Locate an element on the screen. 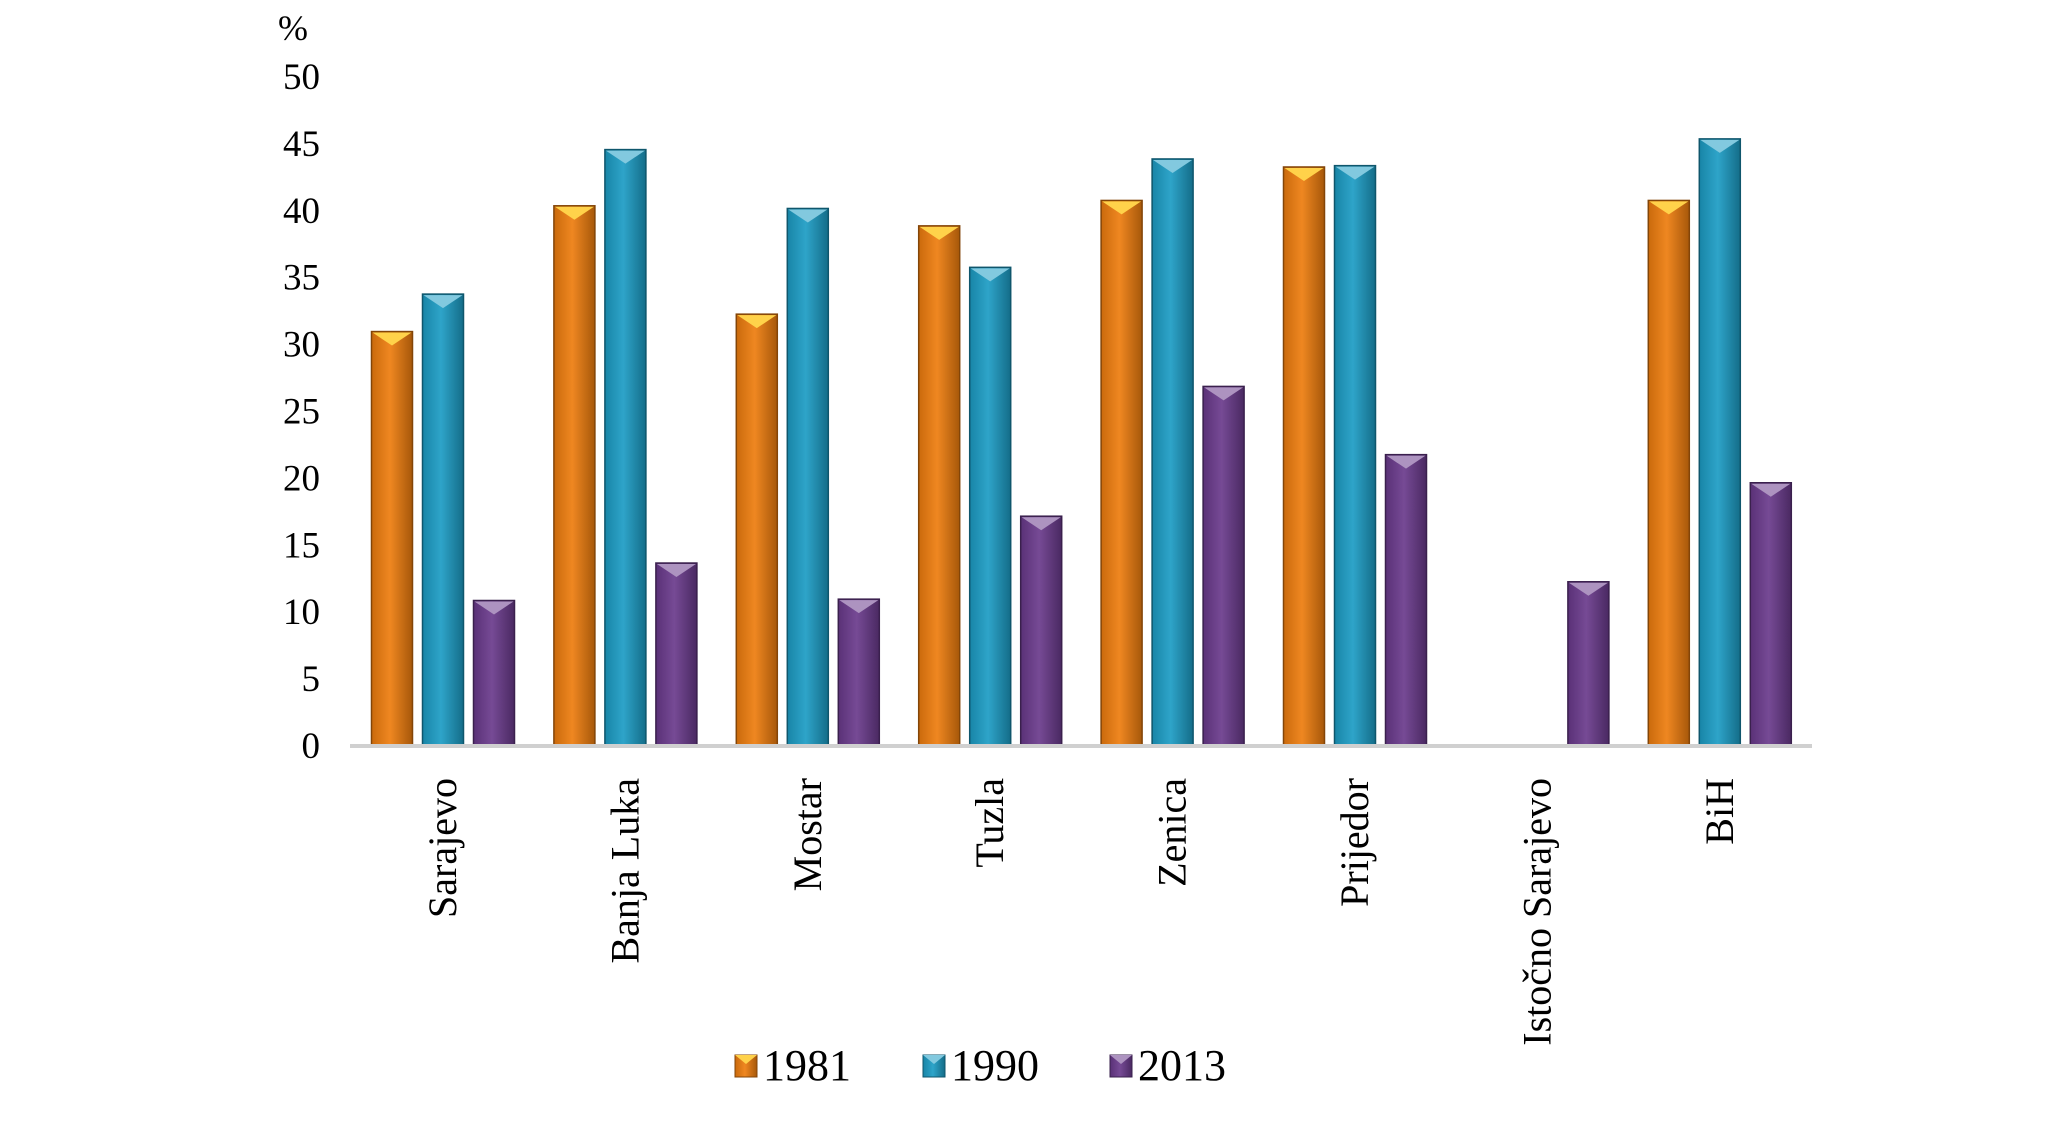 The height and width of the screenshot is (1126, 2066). legend-label: 1990 is located at coordinates (995, 1065).